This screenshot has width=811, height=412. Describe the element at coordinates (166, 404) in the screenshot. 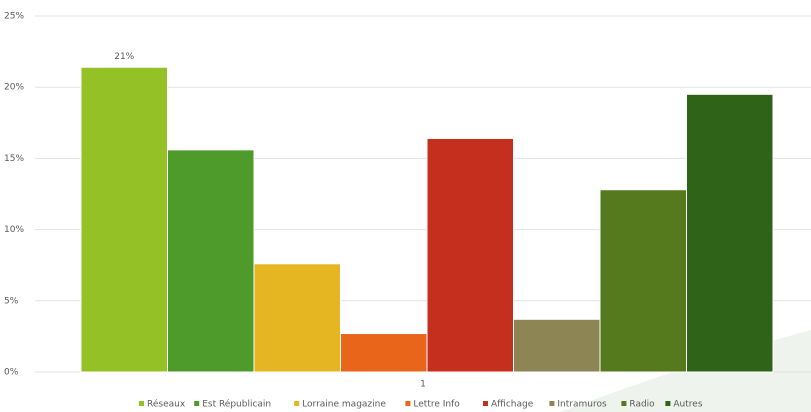

I see `legend-label: Réseaux` at that location.